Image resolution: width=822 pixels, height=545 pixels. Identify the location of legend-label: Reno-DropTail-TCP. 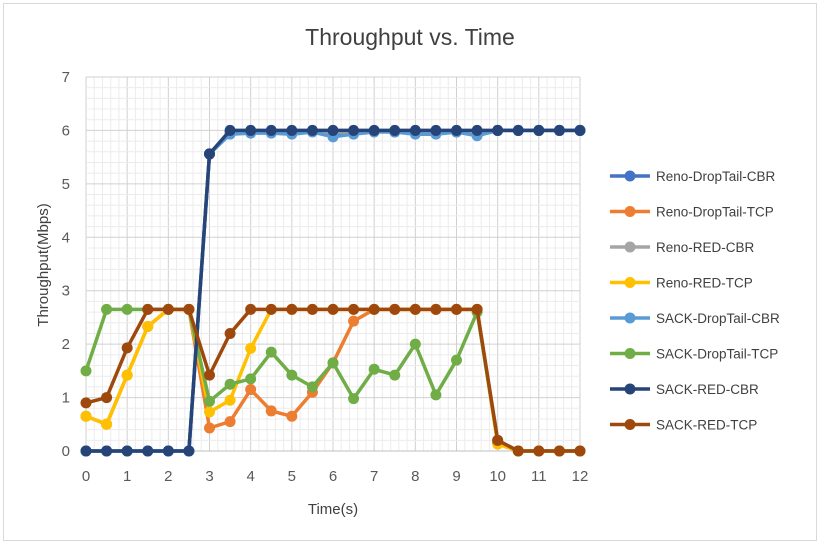
(715, 212).